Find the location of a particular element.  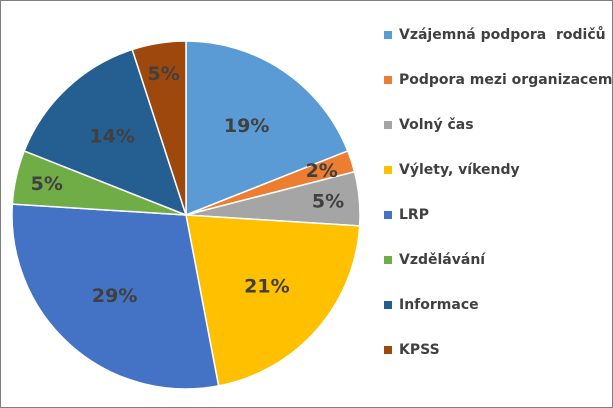

legend-item-informace: Informace is located at coordinates (431, 305).